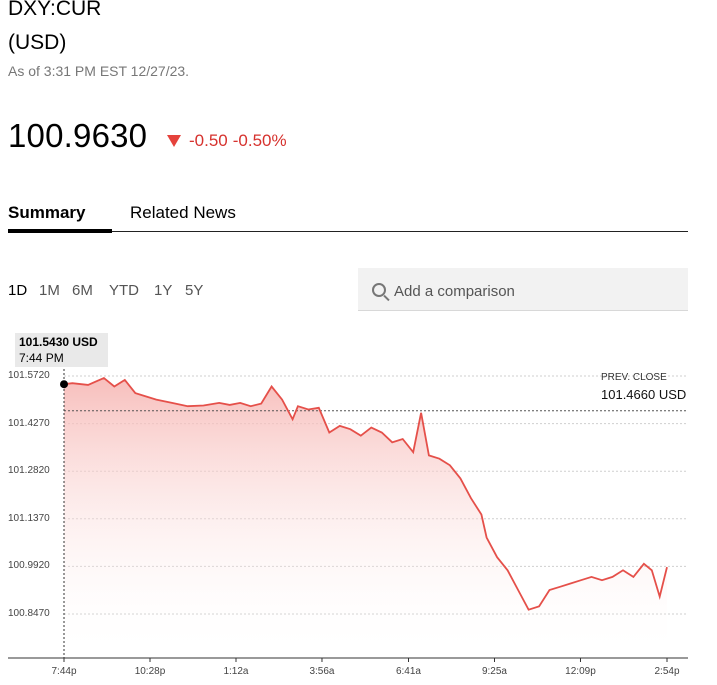 The image size is (717, 685). Describe the element at coordinates (208, 140) in the screenshot. I see `change-value: -0.50` at that location.